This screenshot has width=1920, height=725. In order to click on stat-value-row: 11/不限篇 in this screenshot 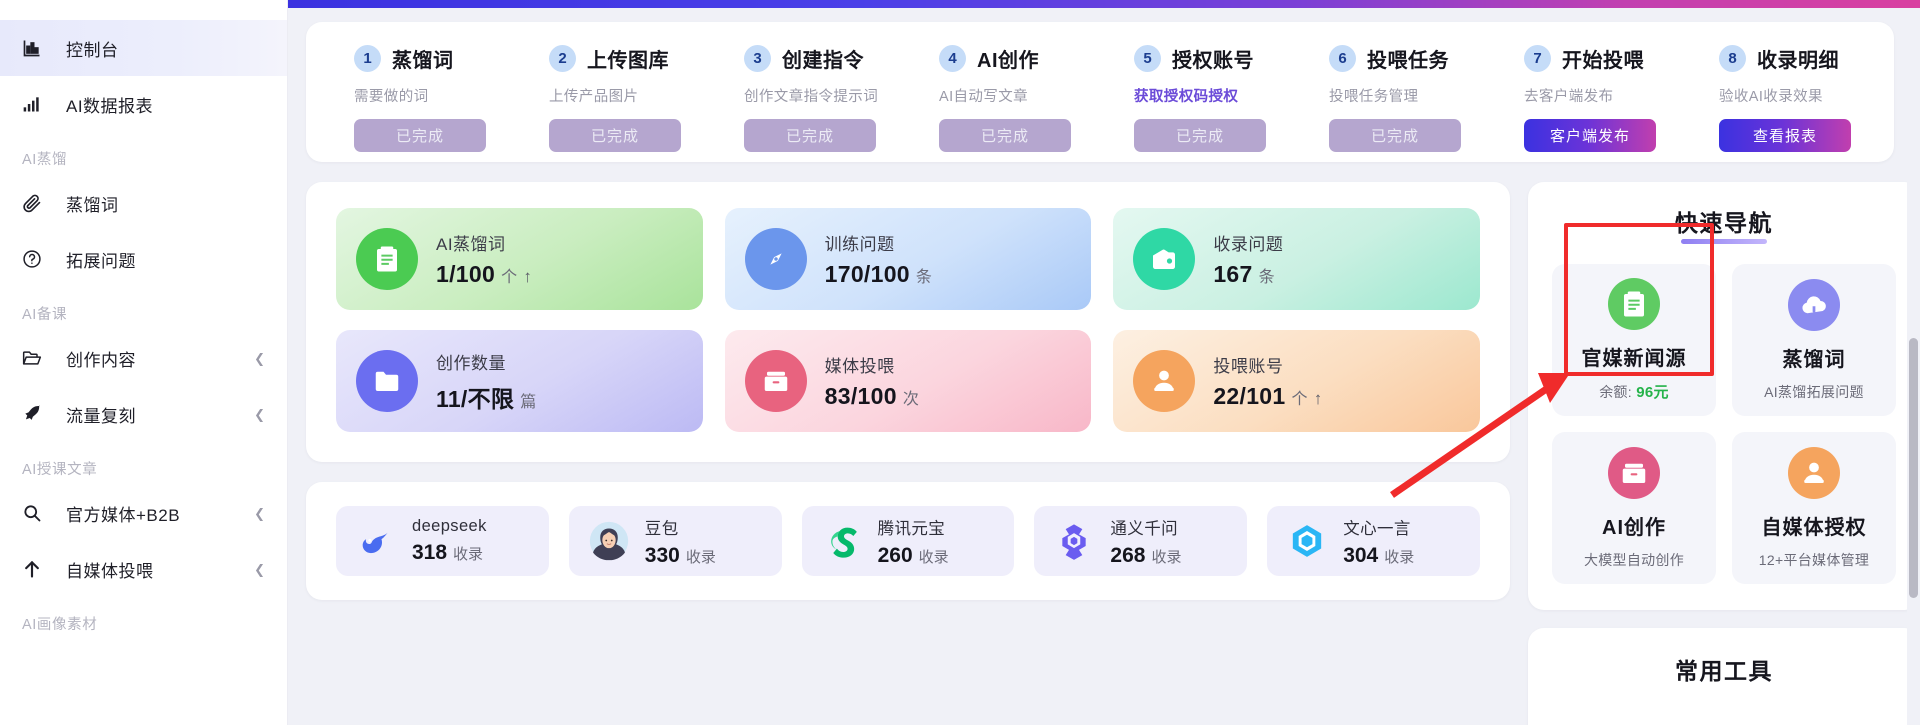, I will do `click(486, 397)`.